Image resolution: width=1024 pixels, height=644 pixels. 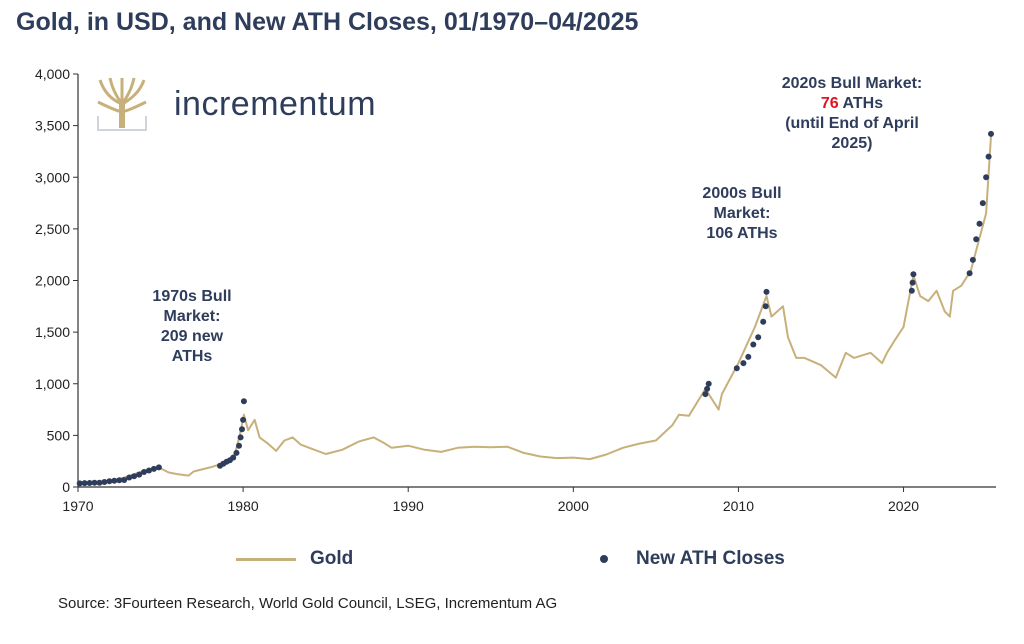 I want to click on annotation-2020s-line: (until End of April, so click(x=852, y=123).